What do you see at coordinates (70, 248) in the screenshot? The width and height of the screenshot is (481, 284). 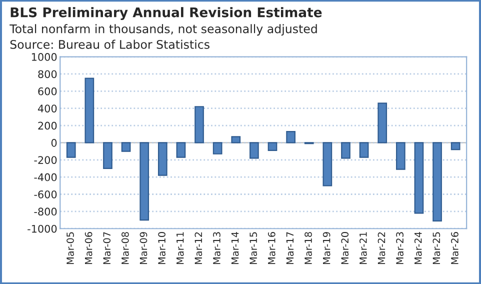 I see `x-tick-label: Mar-05` at bounding box center [70, 248].